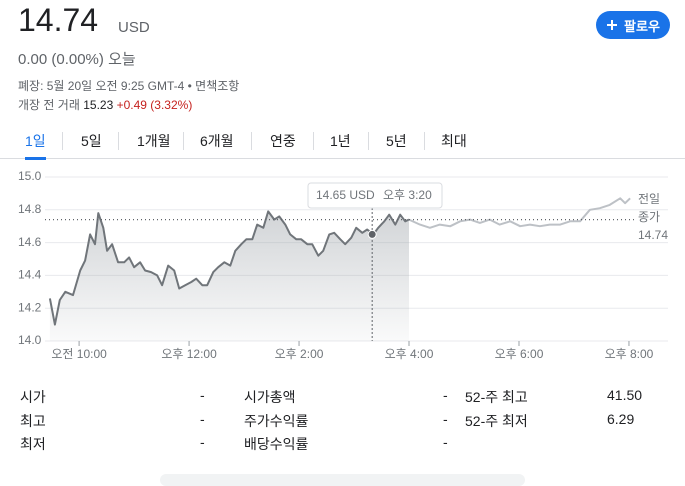 Image resolution: width=685 pixels, height=486 pixels. I want to click on previous-close-value: 14.74, so click(653, 235).